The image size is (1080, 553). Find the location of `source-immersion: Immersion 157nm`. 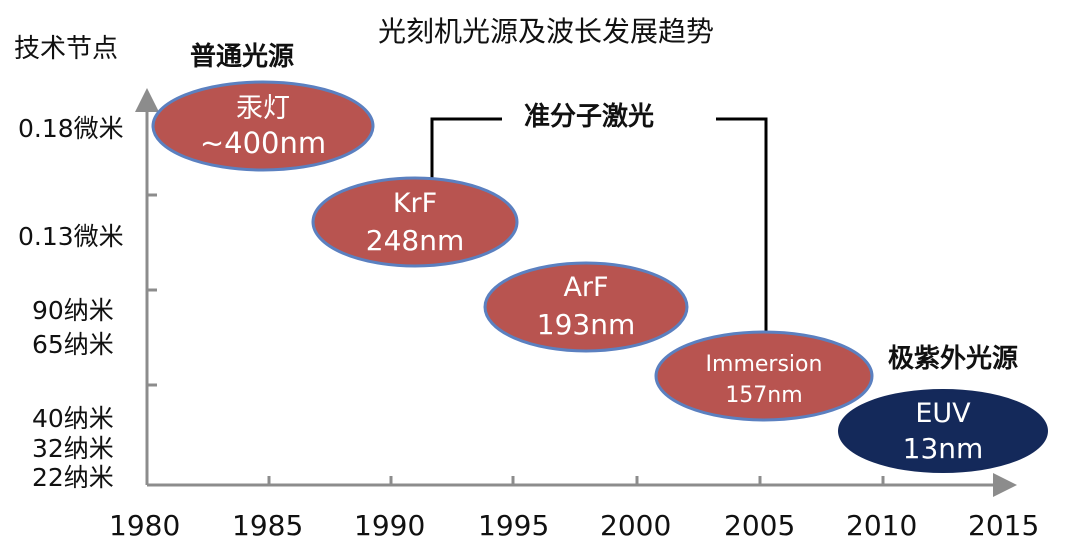

source-immersion: Immersion 157nm is located at coordinates (764, 376).